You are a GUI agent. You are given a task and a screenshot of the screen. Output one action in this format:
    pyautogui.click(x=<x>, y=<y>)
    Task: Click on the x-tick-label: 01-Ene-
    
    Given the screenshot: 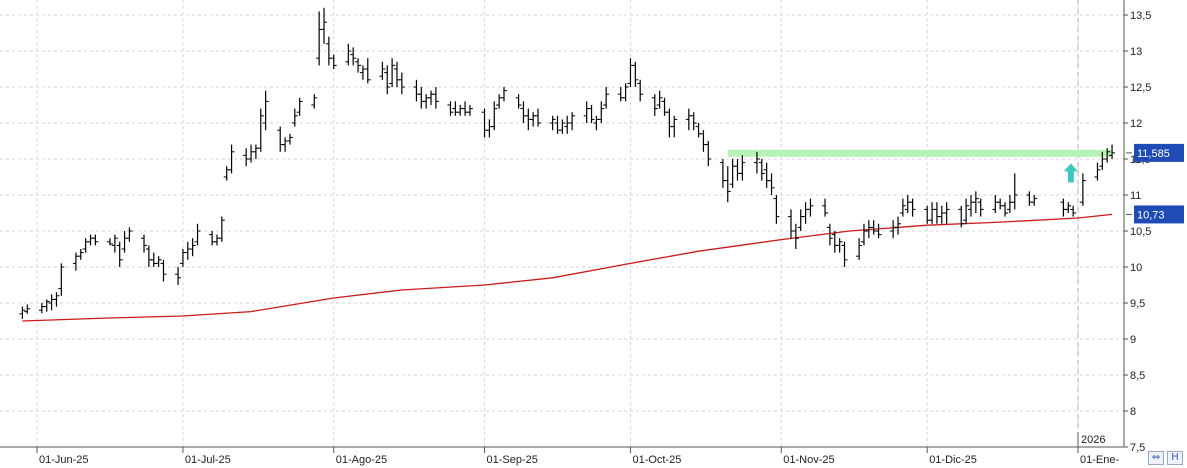 What is the action you would take?
    pyautogui.click(x=1099, y=460)
    